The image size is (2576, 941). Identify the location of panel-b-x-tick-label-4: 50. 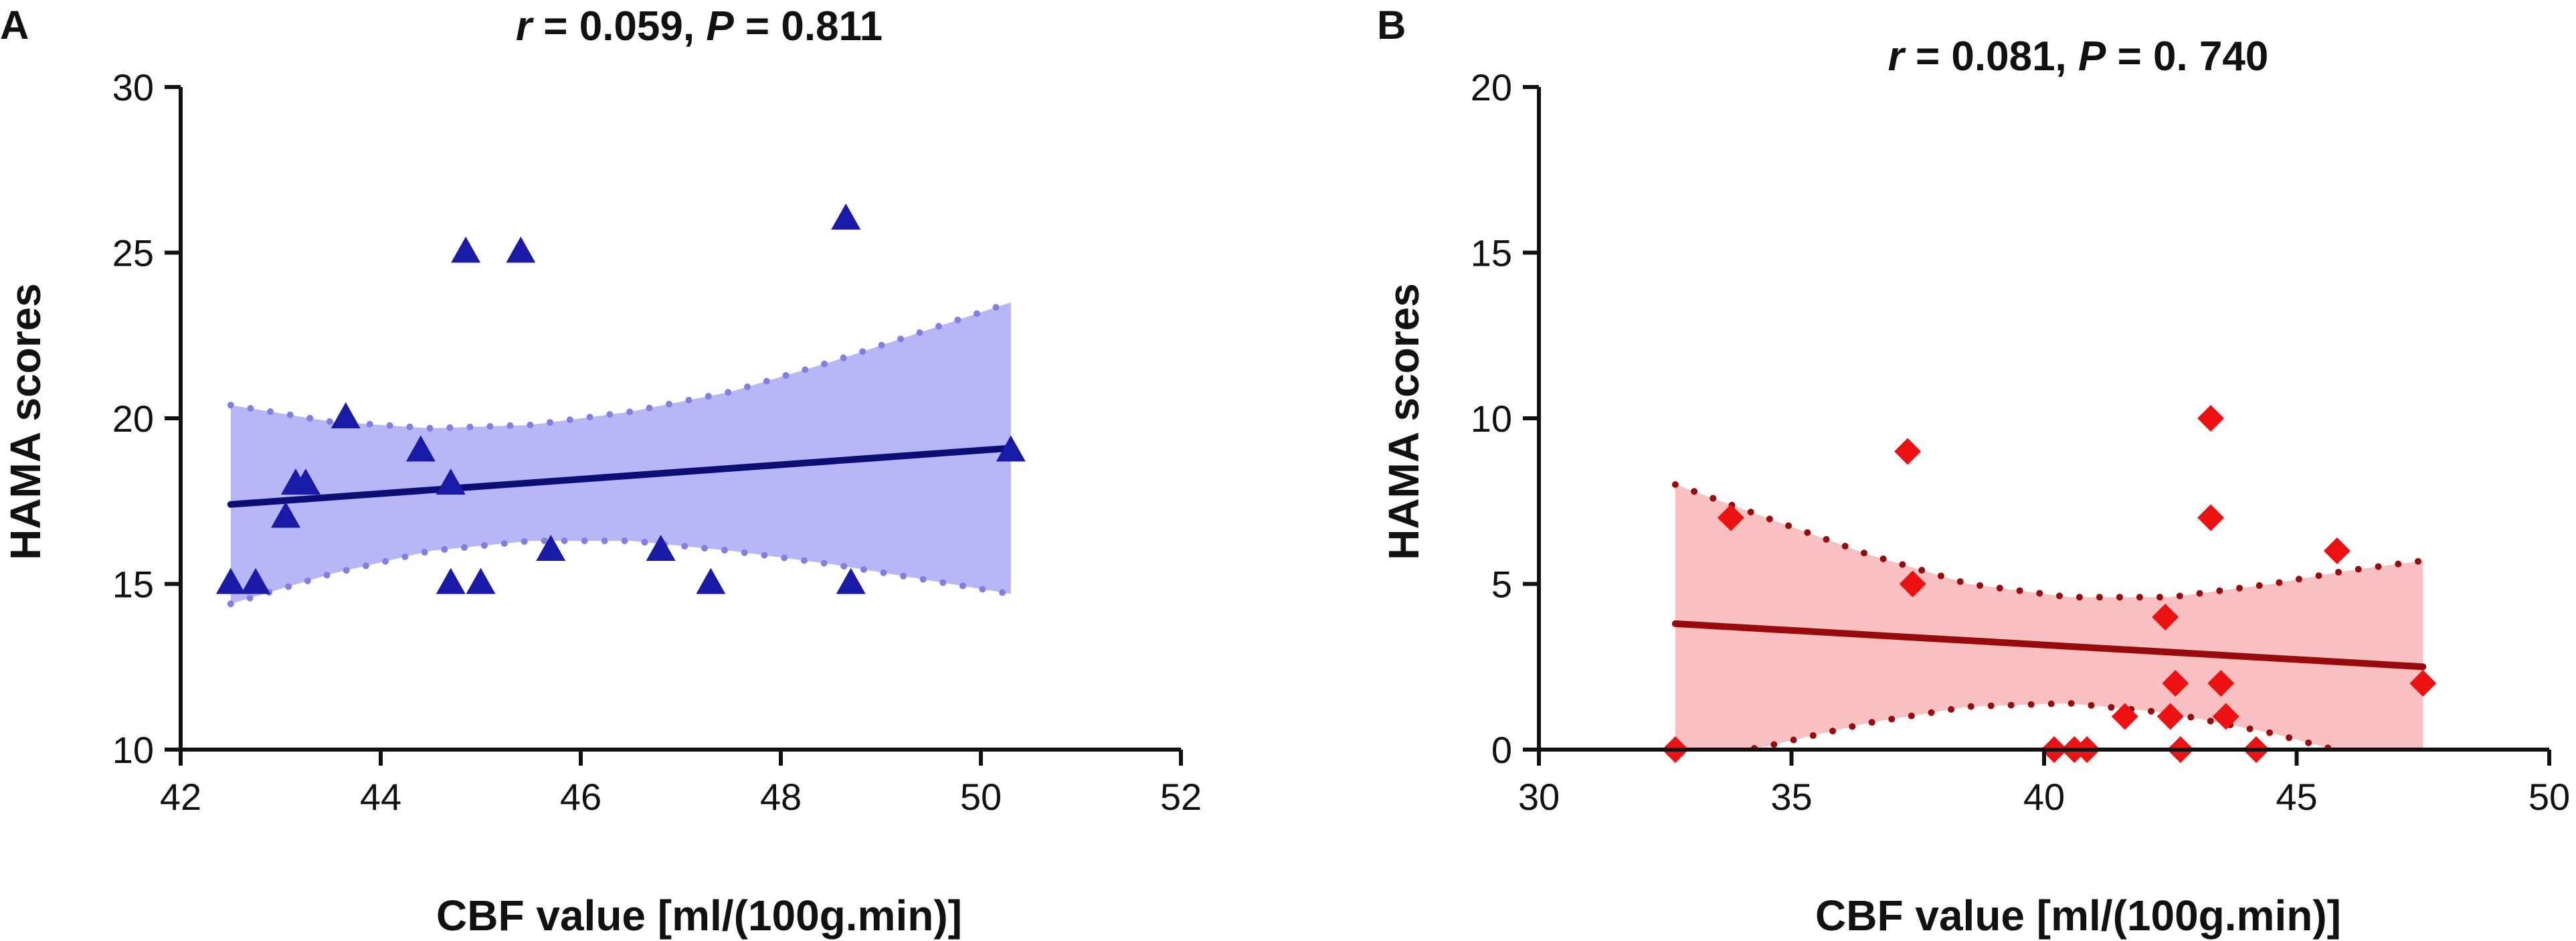
(2549, 797).